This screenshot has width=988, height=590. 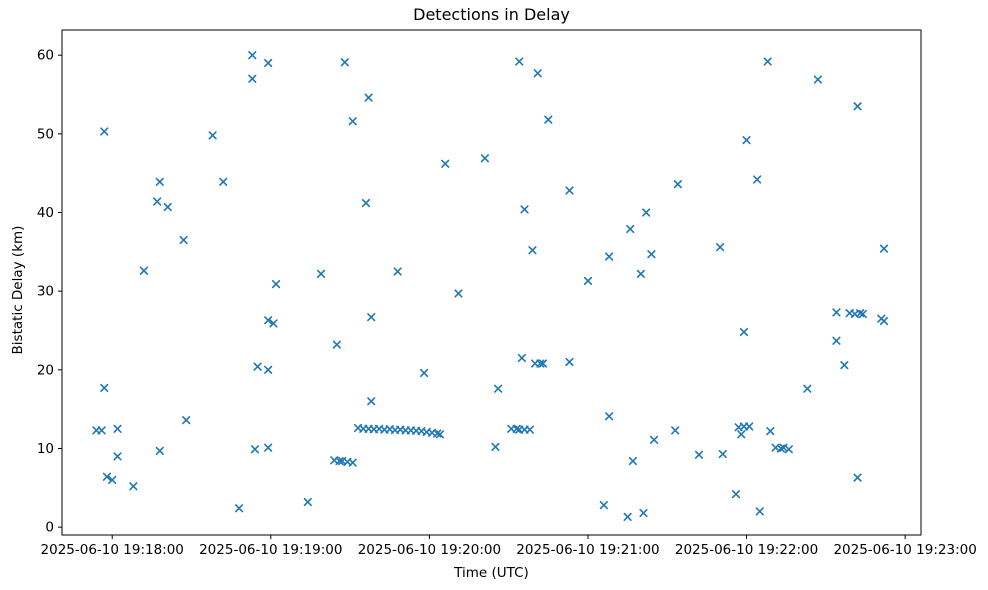 What do you see at coordinates (45, 56) in the screenshot?
I see `y-tick-label: 60` at bounding box center [45, 56].